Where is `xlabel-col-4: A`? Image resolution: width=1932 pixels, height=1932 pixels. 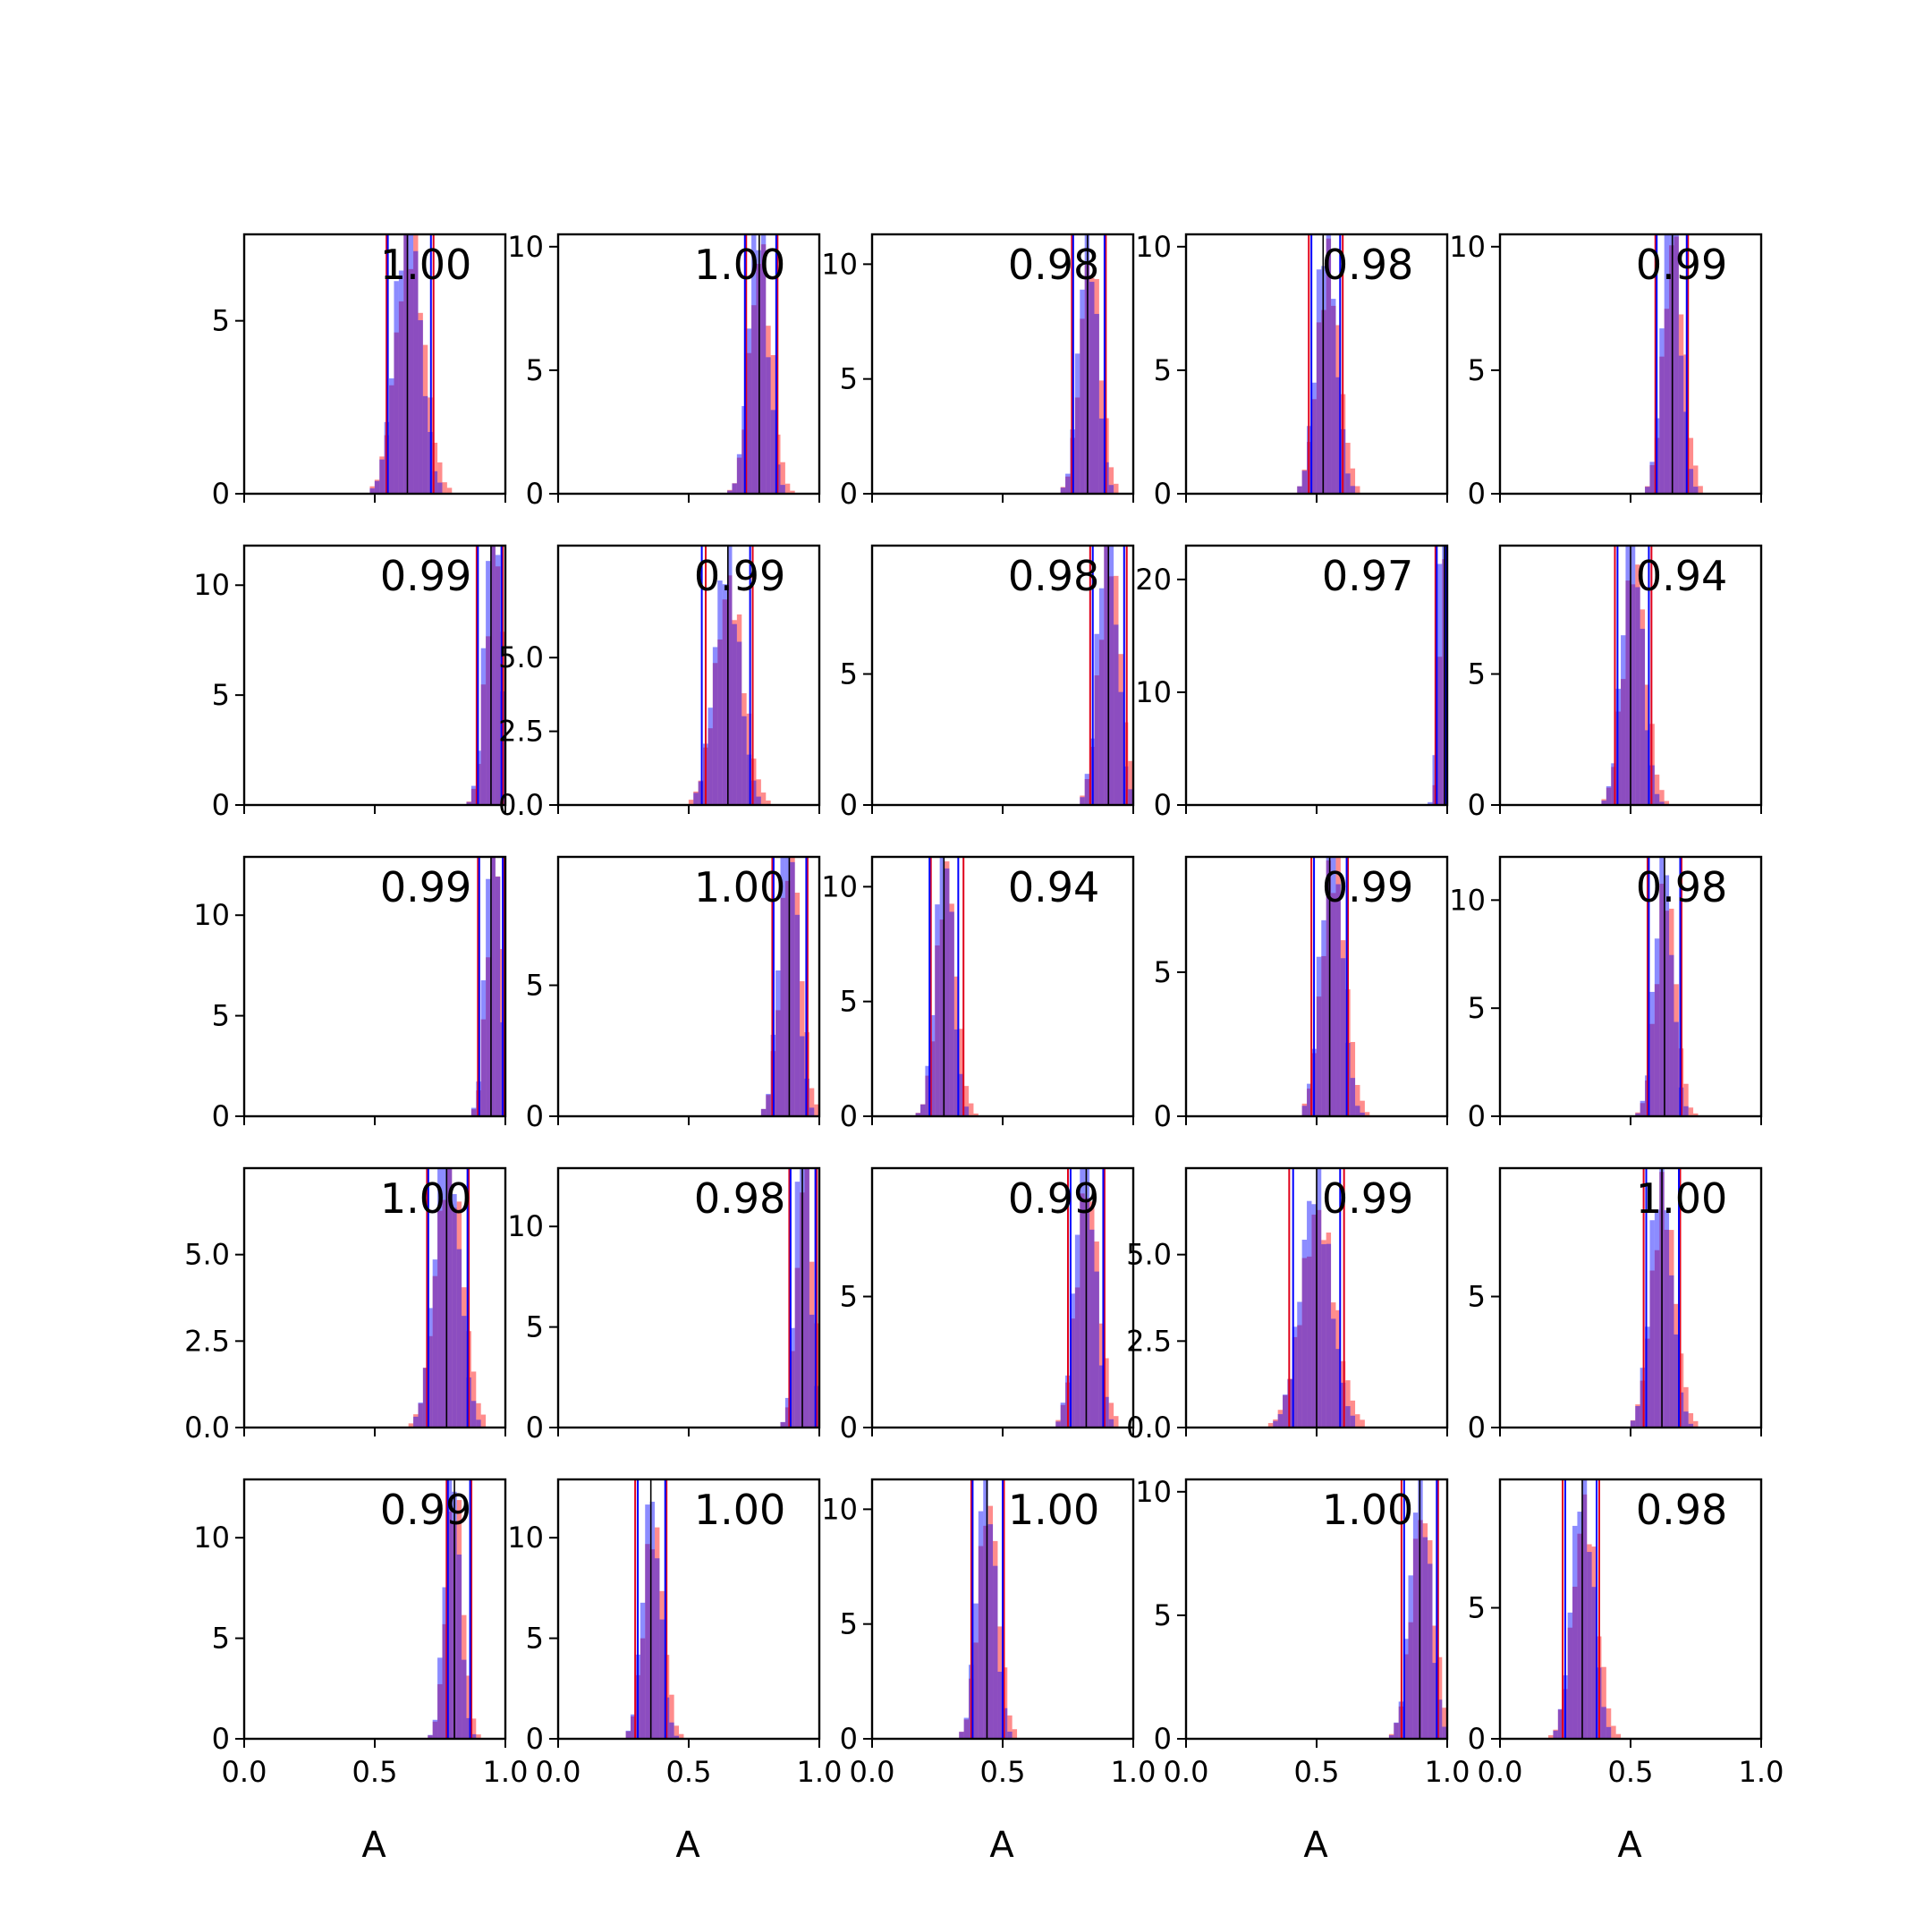 xlabel-col-4: A is located at coordinates (1315, 1845).